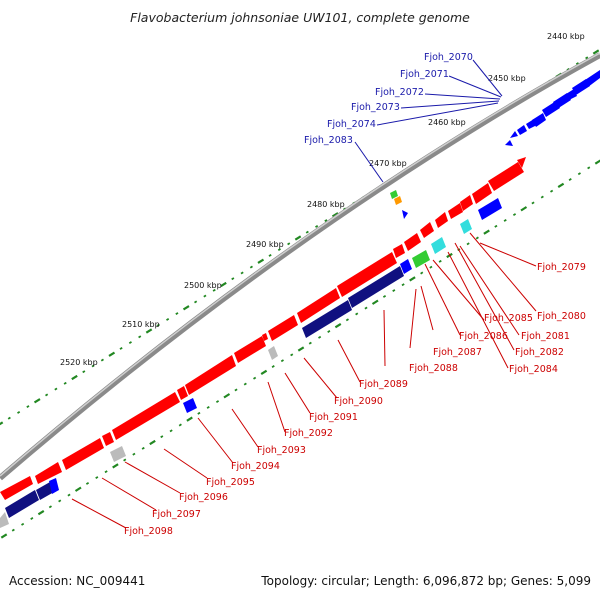 This screenshot has width=600, height=600. I want to click on gene-label: Fjoh_2073, so click(375, 107).